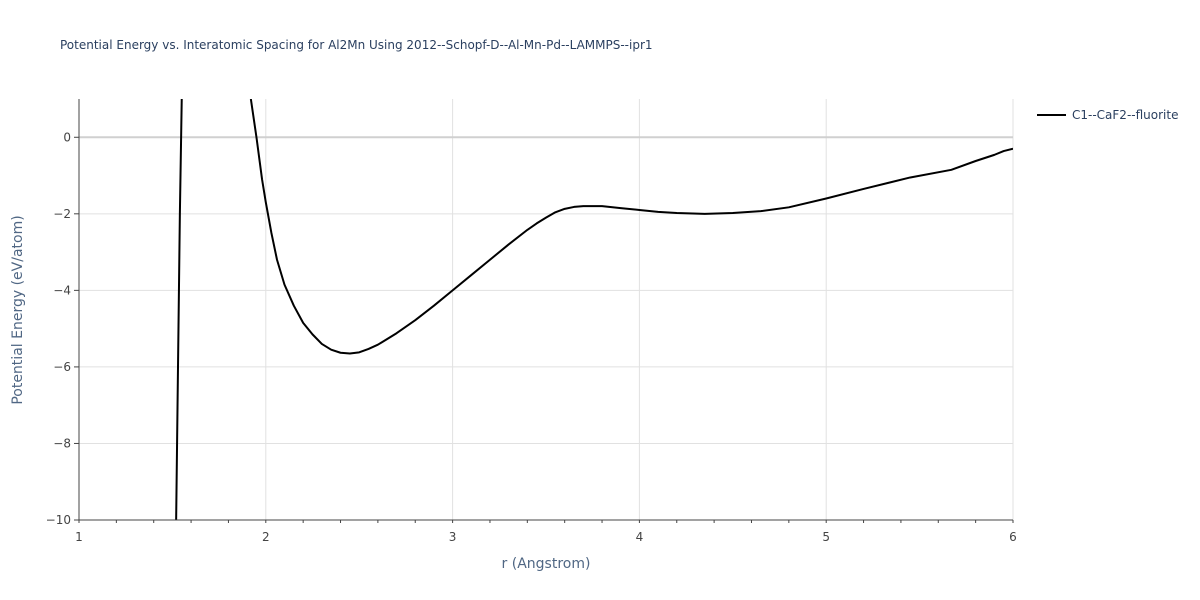 This screenshot has width=1200, height=600. What do you see at coordinates (1013, 537) in the screenshot?
I see `x-tick-label: 6` at bounding box center [1013, 537].